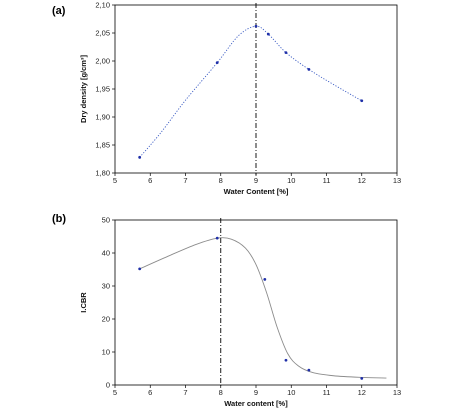  Describe the element at coordinates (102, 145) in the screenshot. I see `y-tick-label: 1,85` at that location.